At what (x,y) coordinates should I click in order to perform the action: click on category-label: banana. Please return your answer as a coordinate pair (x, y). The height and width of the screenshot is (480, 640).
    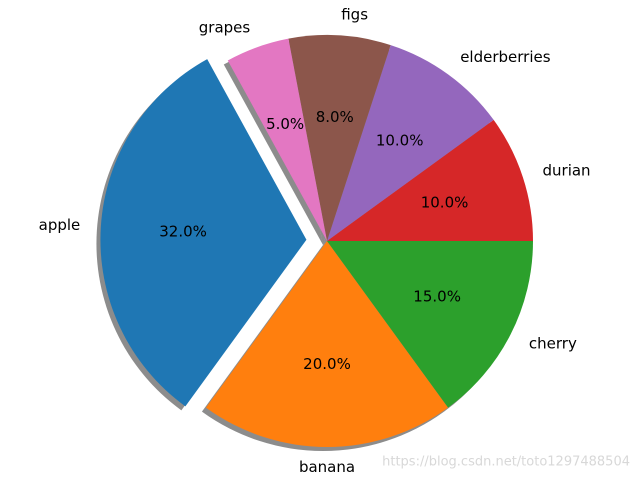
    Looking at the image, I should click on (327, 467).